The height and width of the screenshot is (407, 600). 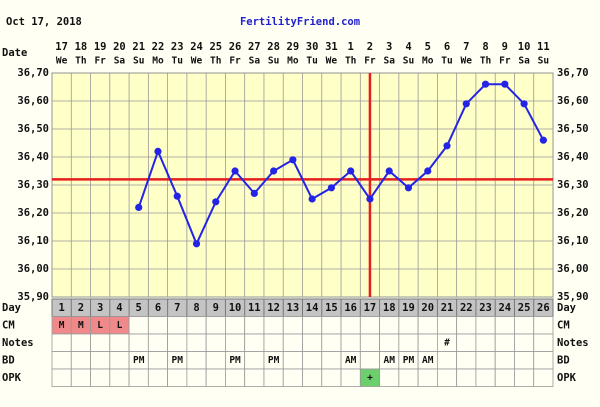 What do you see at coordinates (351, 47) in the screenshot?
I see `date: 1` at bounding box center [351, 47].